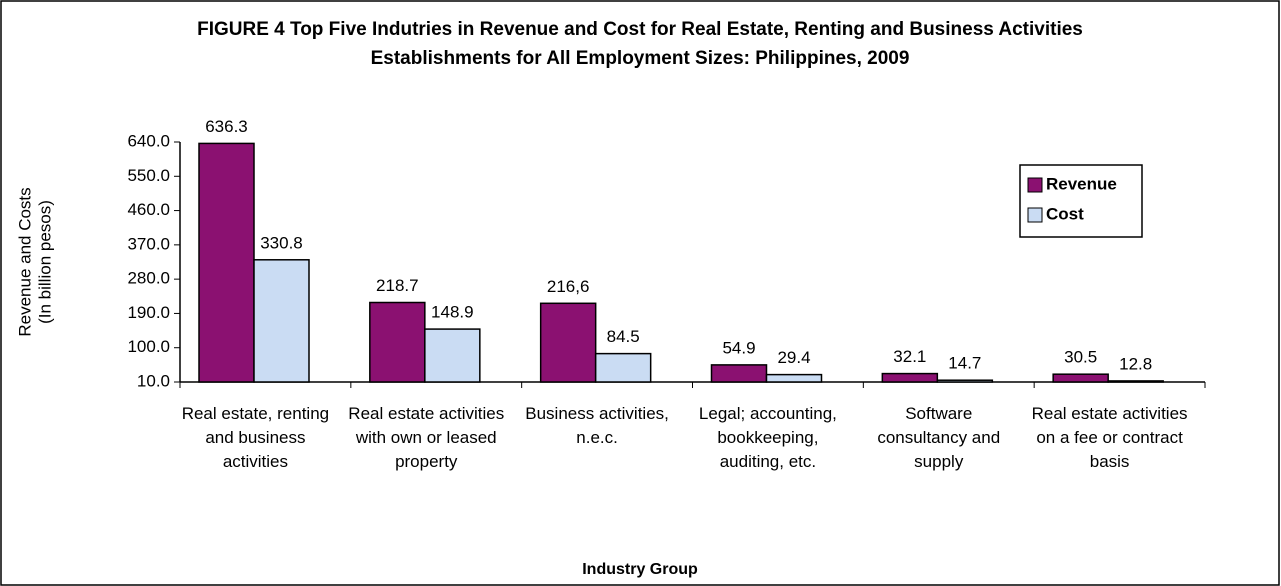 The width and height of the screenshot is (1281, 586). I want to click on y-tick-label: 460.0, so click(148, 209).